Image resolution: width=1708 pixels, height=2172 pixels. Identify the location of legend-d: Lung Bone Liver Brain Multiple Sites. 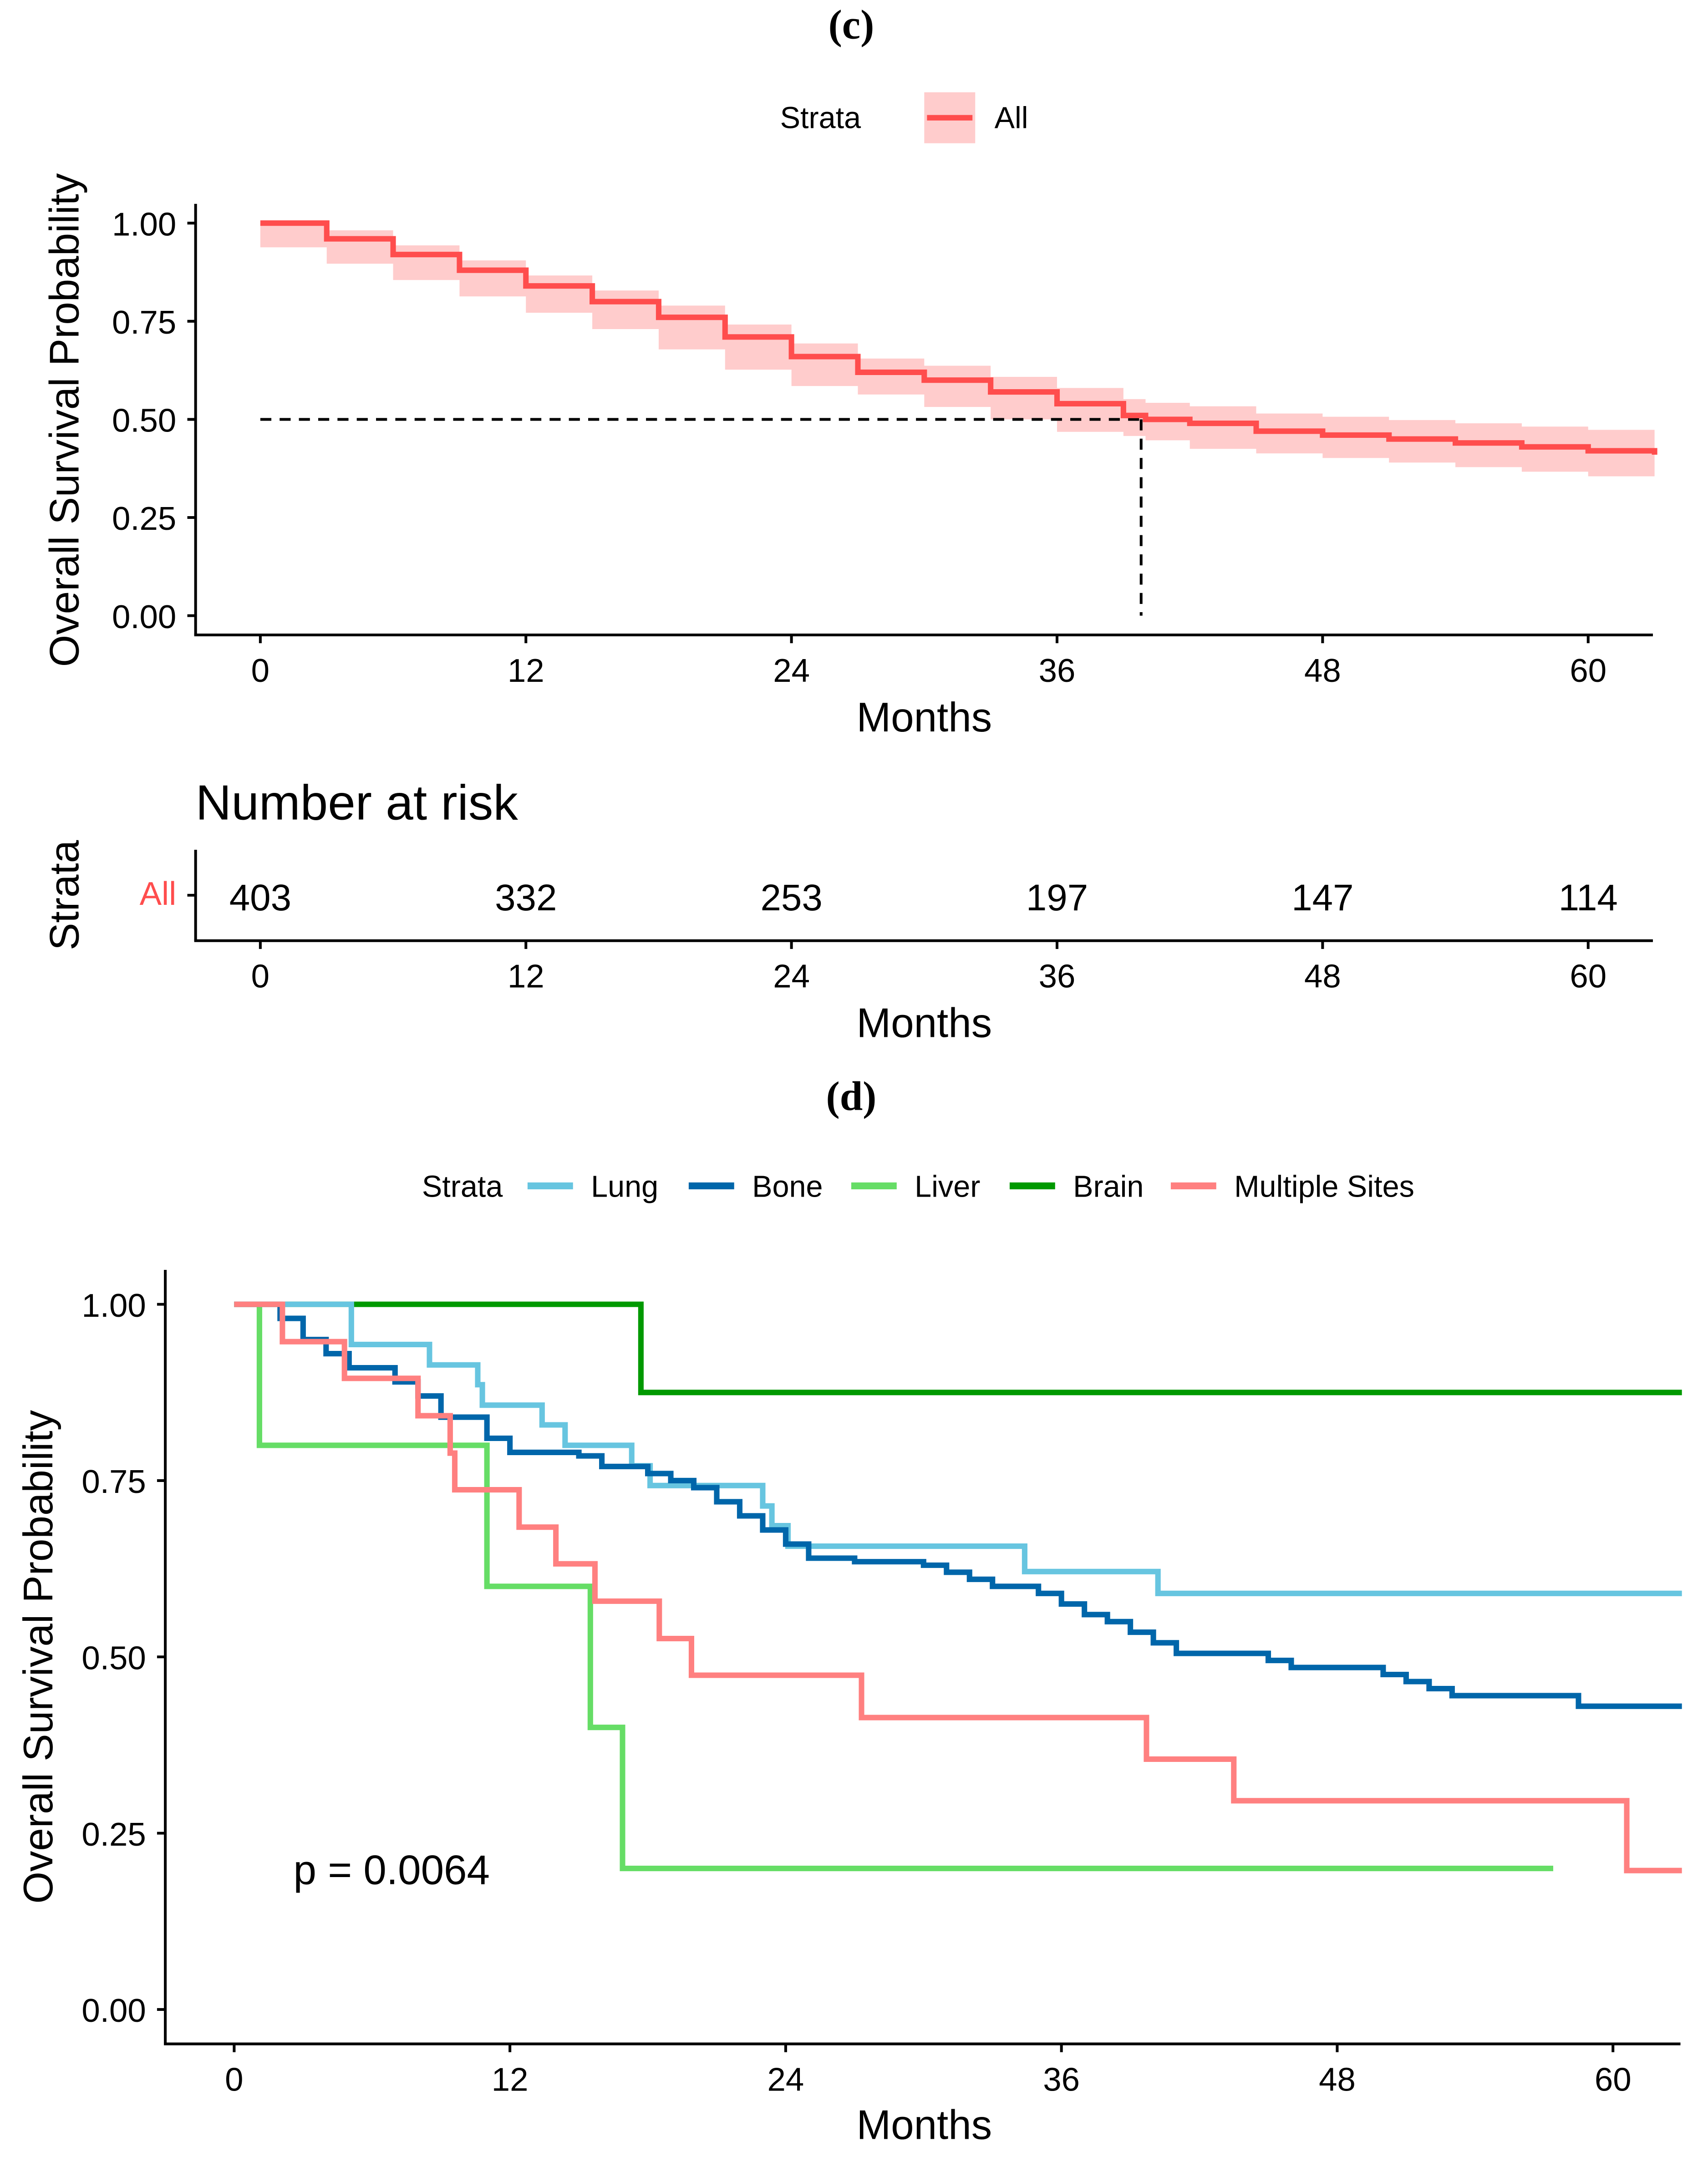
(970, 1187).